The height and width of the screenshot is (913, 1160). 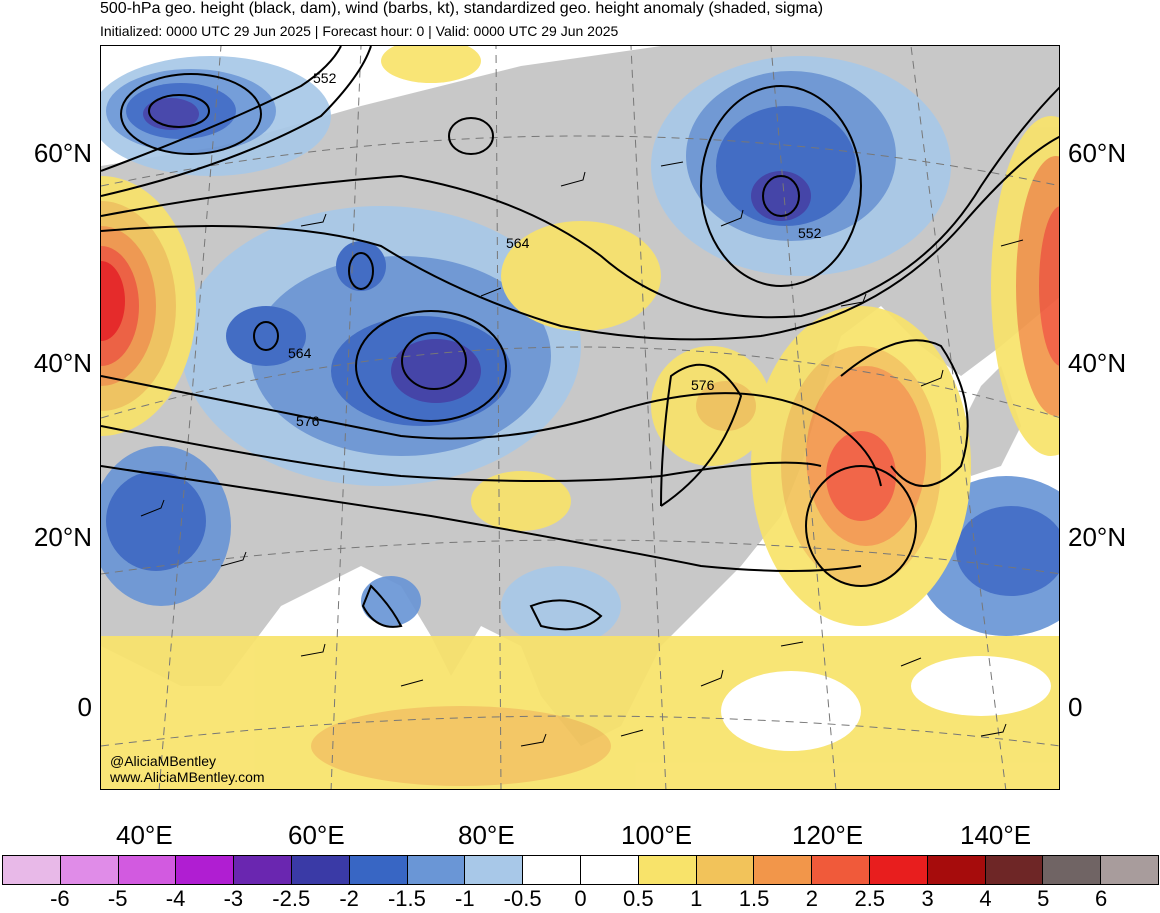 I want to click on lon-label-140e: 140°E, so click(x=996, y=835).